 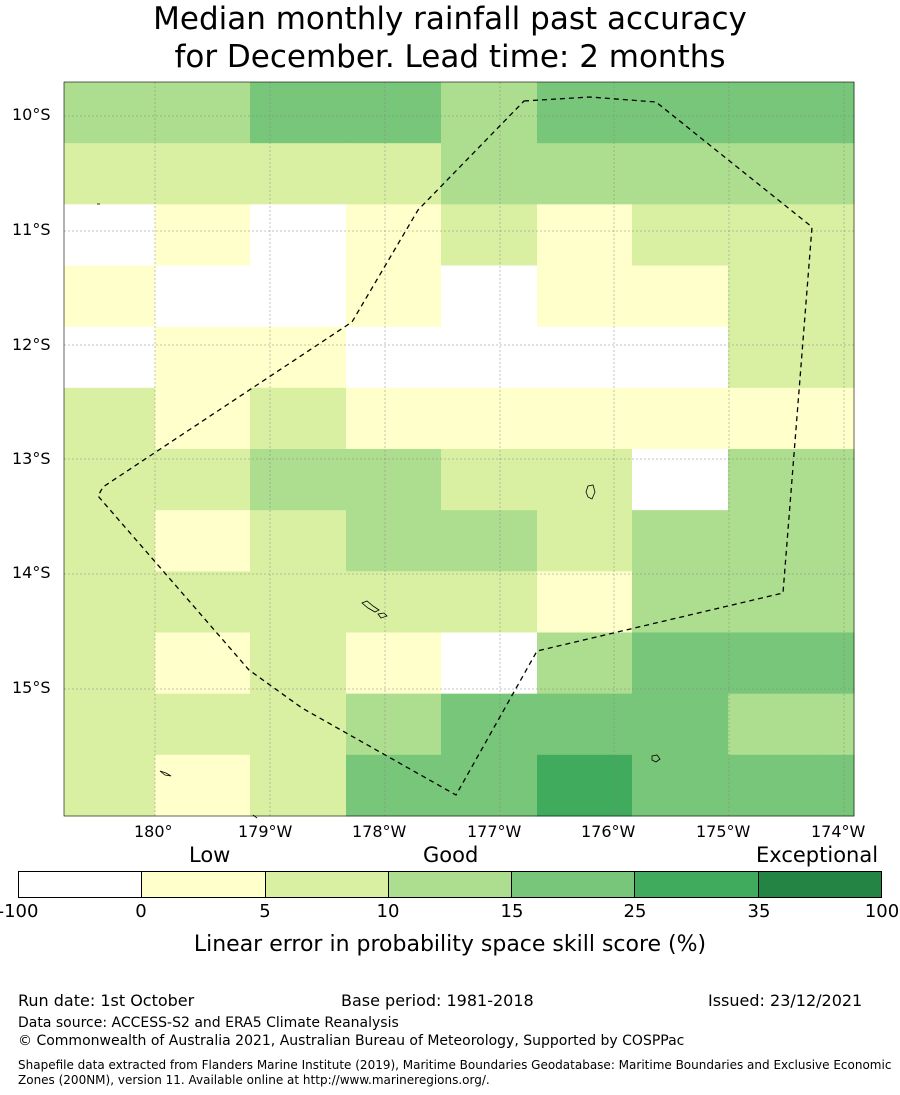 What do you see at coordinates (590, 492) in the screenshot?
I see `island-east` at bounding box center [590, 492].